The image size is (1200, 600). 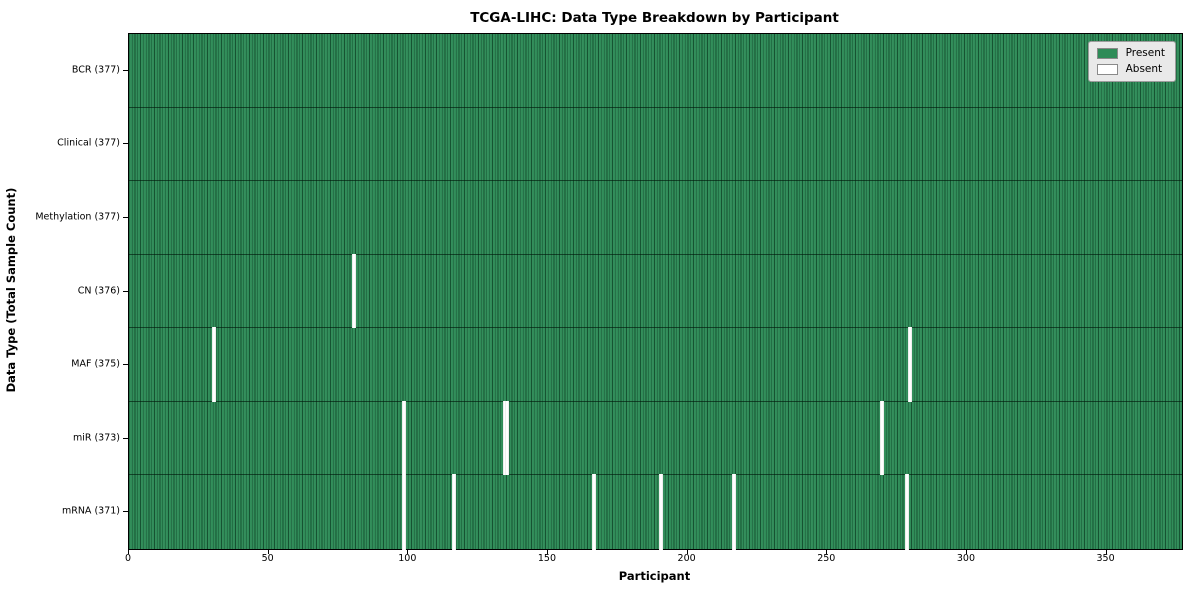 What do you see at coordinates (96, 438) in the screenshot?
I see `y-tick-label-miR: miR (373)` at bounding box center [96, 438].